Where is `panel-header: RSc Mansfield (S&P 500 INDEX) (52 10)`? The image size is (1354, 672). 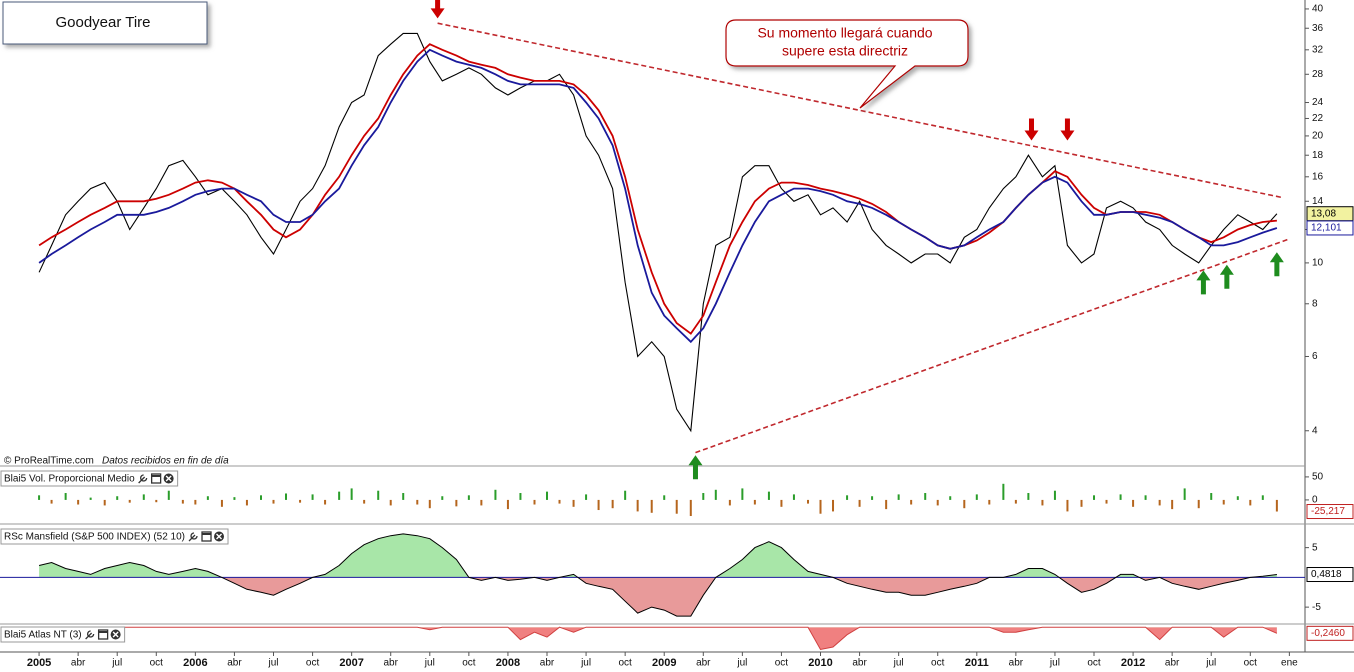 panel-header: RSc Mansfield (S&P 500 INDEX) (52 10) is located at coordinates (114, 536).